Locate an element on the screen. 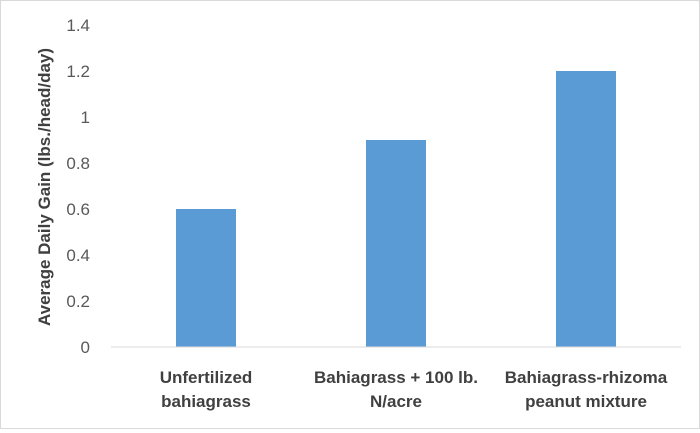 This screenshot has height=433, width=700. y-tick-label: 1.2 is located at coordinates (78, 71).